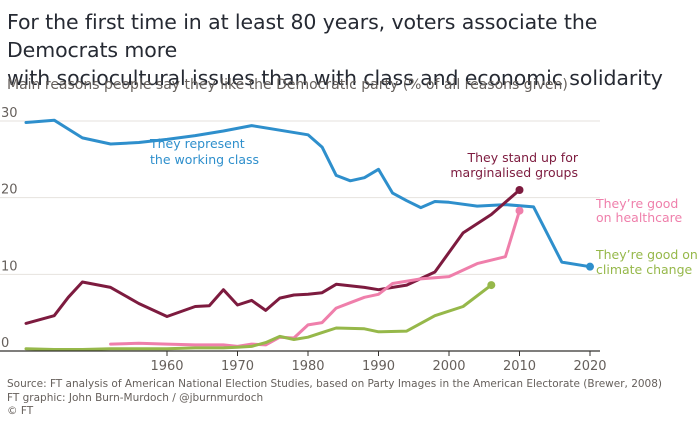 This screenshot has height=424, width=700. Describe the element at coordinates (491, 285) in the screenshot. I see `series-endpoint-they-re-good-on-climate-change` at that location.